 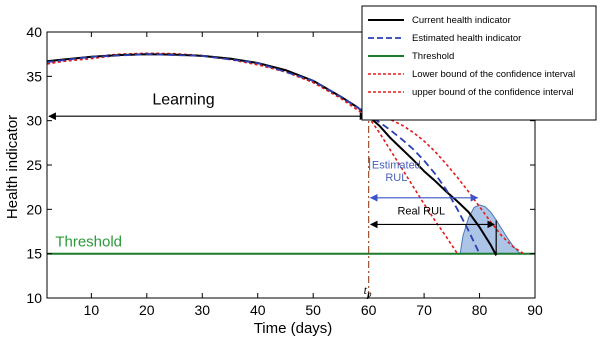 I want to click on y-tick-label-20: 20, so click(x=34, y=209).